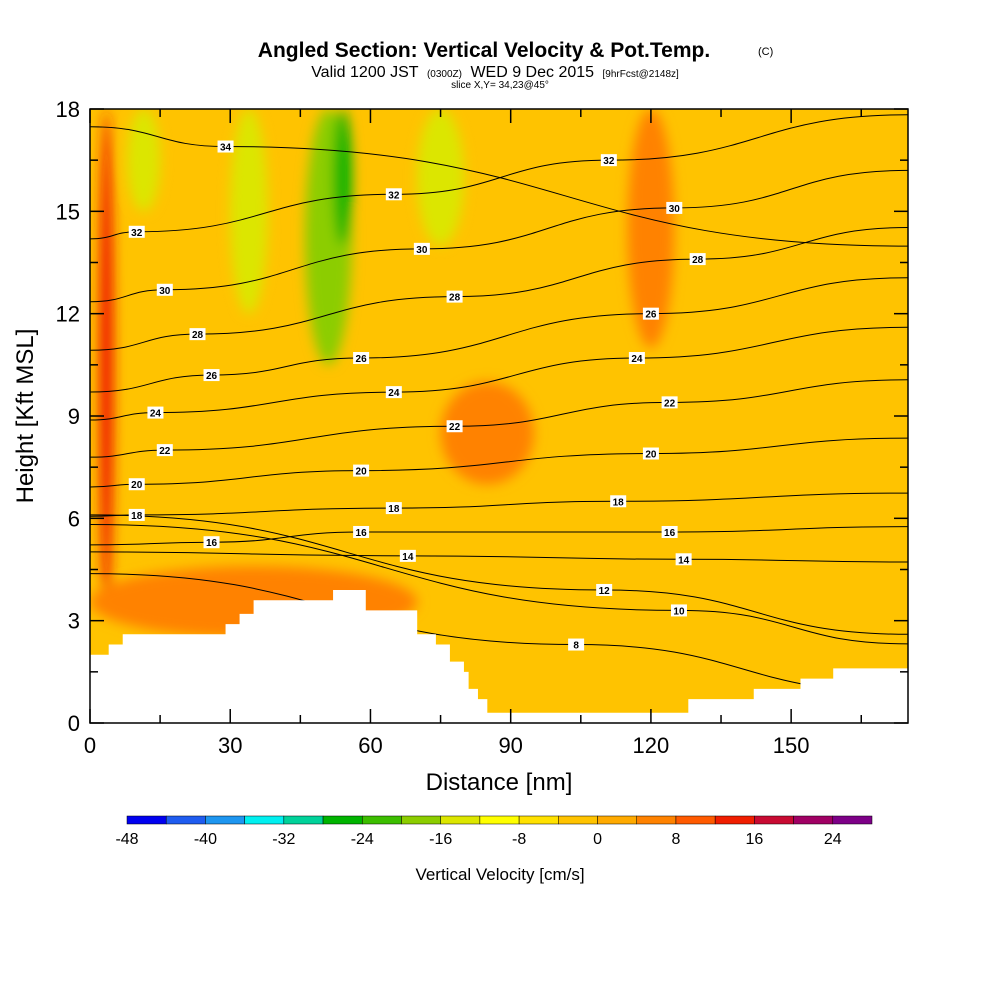 The image size is (1000, 1000). Describe the element at coordinates (576, 646) in the screenshot. I see `isentrope-label: 8` at that location.